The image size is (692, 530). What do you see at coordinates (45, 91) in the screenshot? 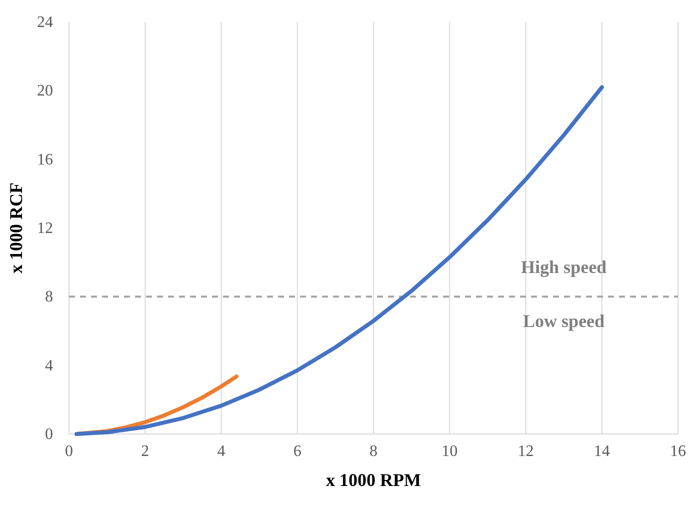
I see `y-tick-label: 20` at bounding box center [45, 91].